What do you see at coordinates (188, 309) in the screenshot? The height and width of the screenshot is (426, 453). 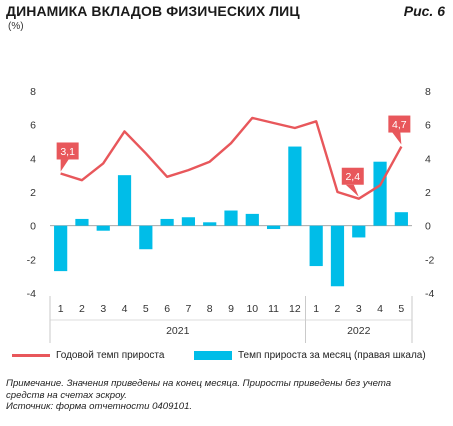 I see `x-tick-label: 7` at bounding box center [188, 309].